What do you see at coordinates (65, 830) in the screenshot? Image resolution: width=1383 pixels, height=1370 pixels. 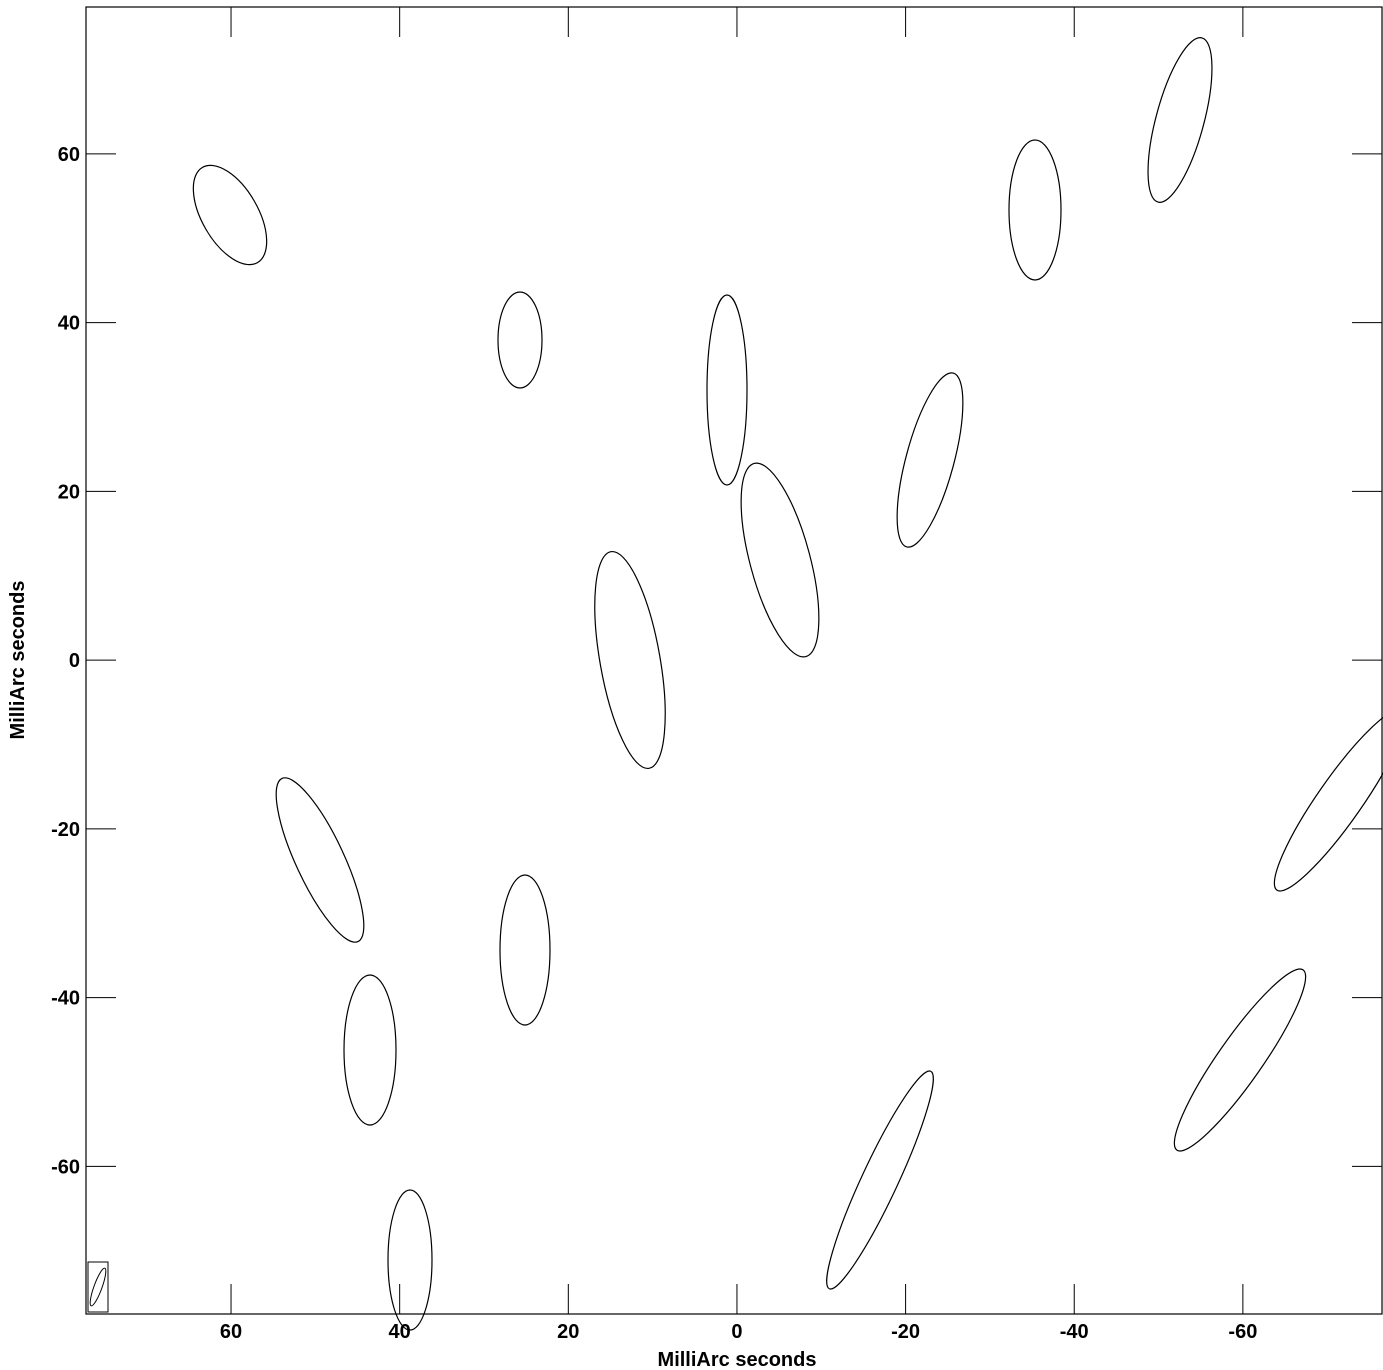 I see `y-tick-label: -20` at bounding box center [65, 830].